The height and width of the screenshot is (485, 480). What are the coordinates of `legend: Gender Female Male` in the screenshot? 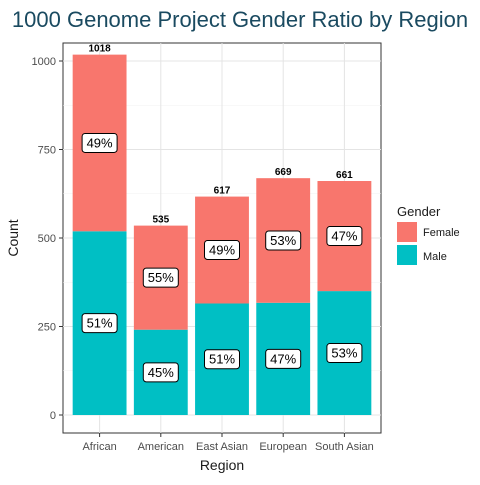 It's located at (428, 234).